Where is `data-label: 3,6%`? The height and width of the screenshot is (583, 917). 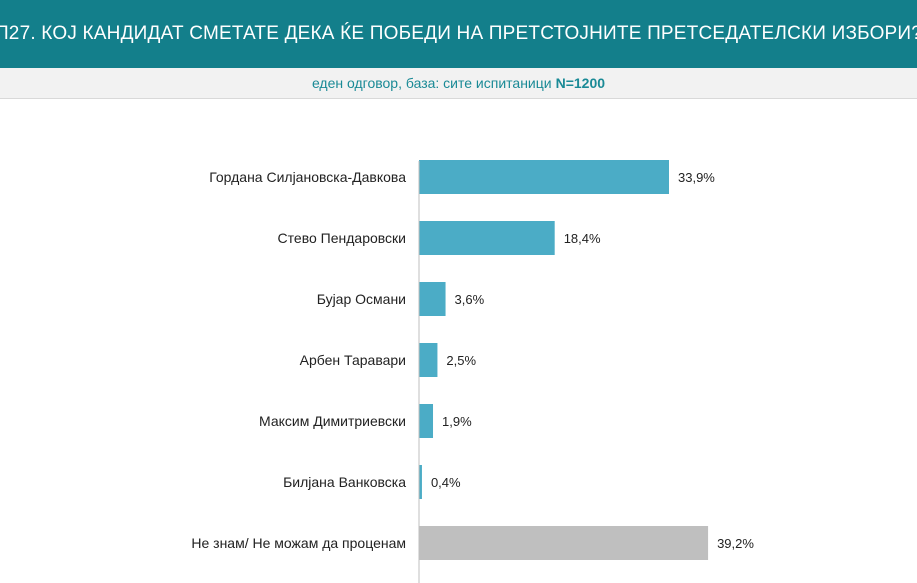
data-label: 3,6% is located at coordinates (470, 299).